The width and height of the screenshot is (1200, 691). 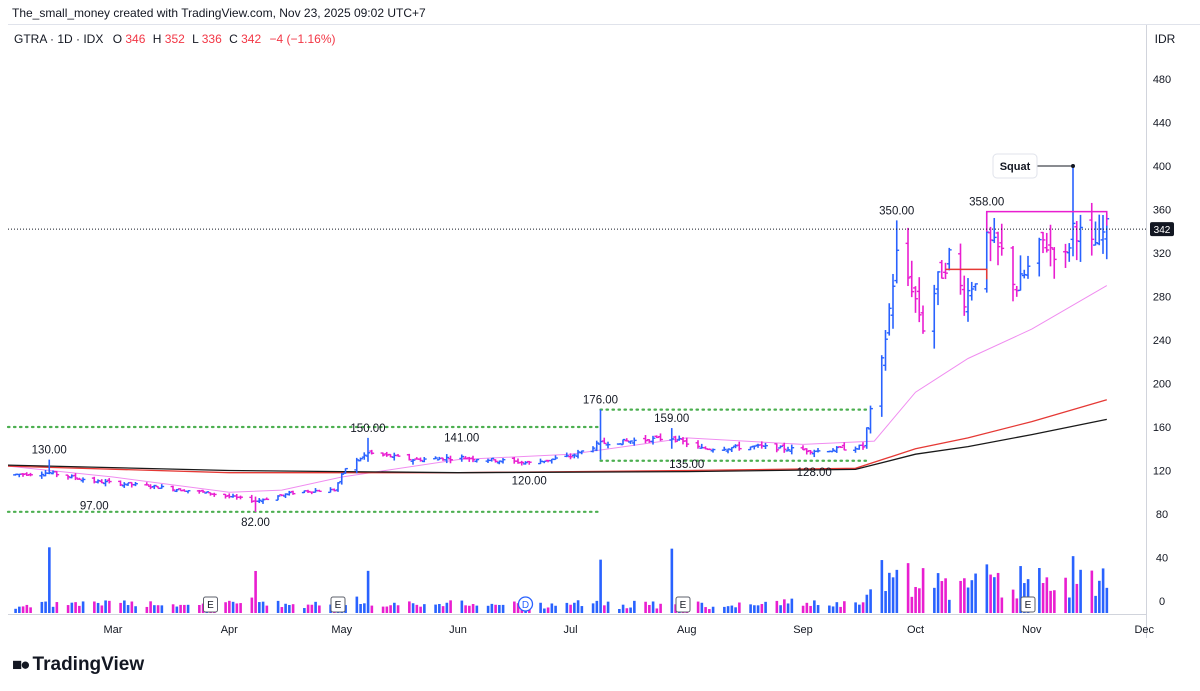 I want to click on level-lines, so click(x=437, y=460).